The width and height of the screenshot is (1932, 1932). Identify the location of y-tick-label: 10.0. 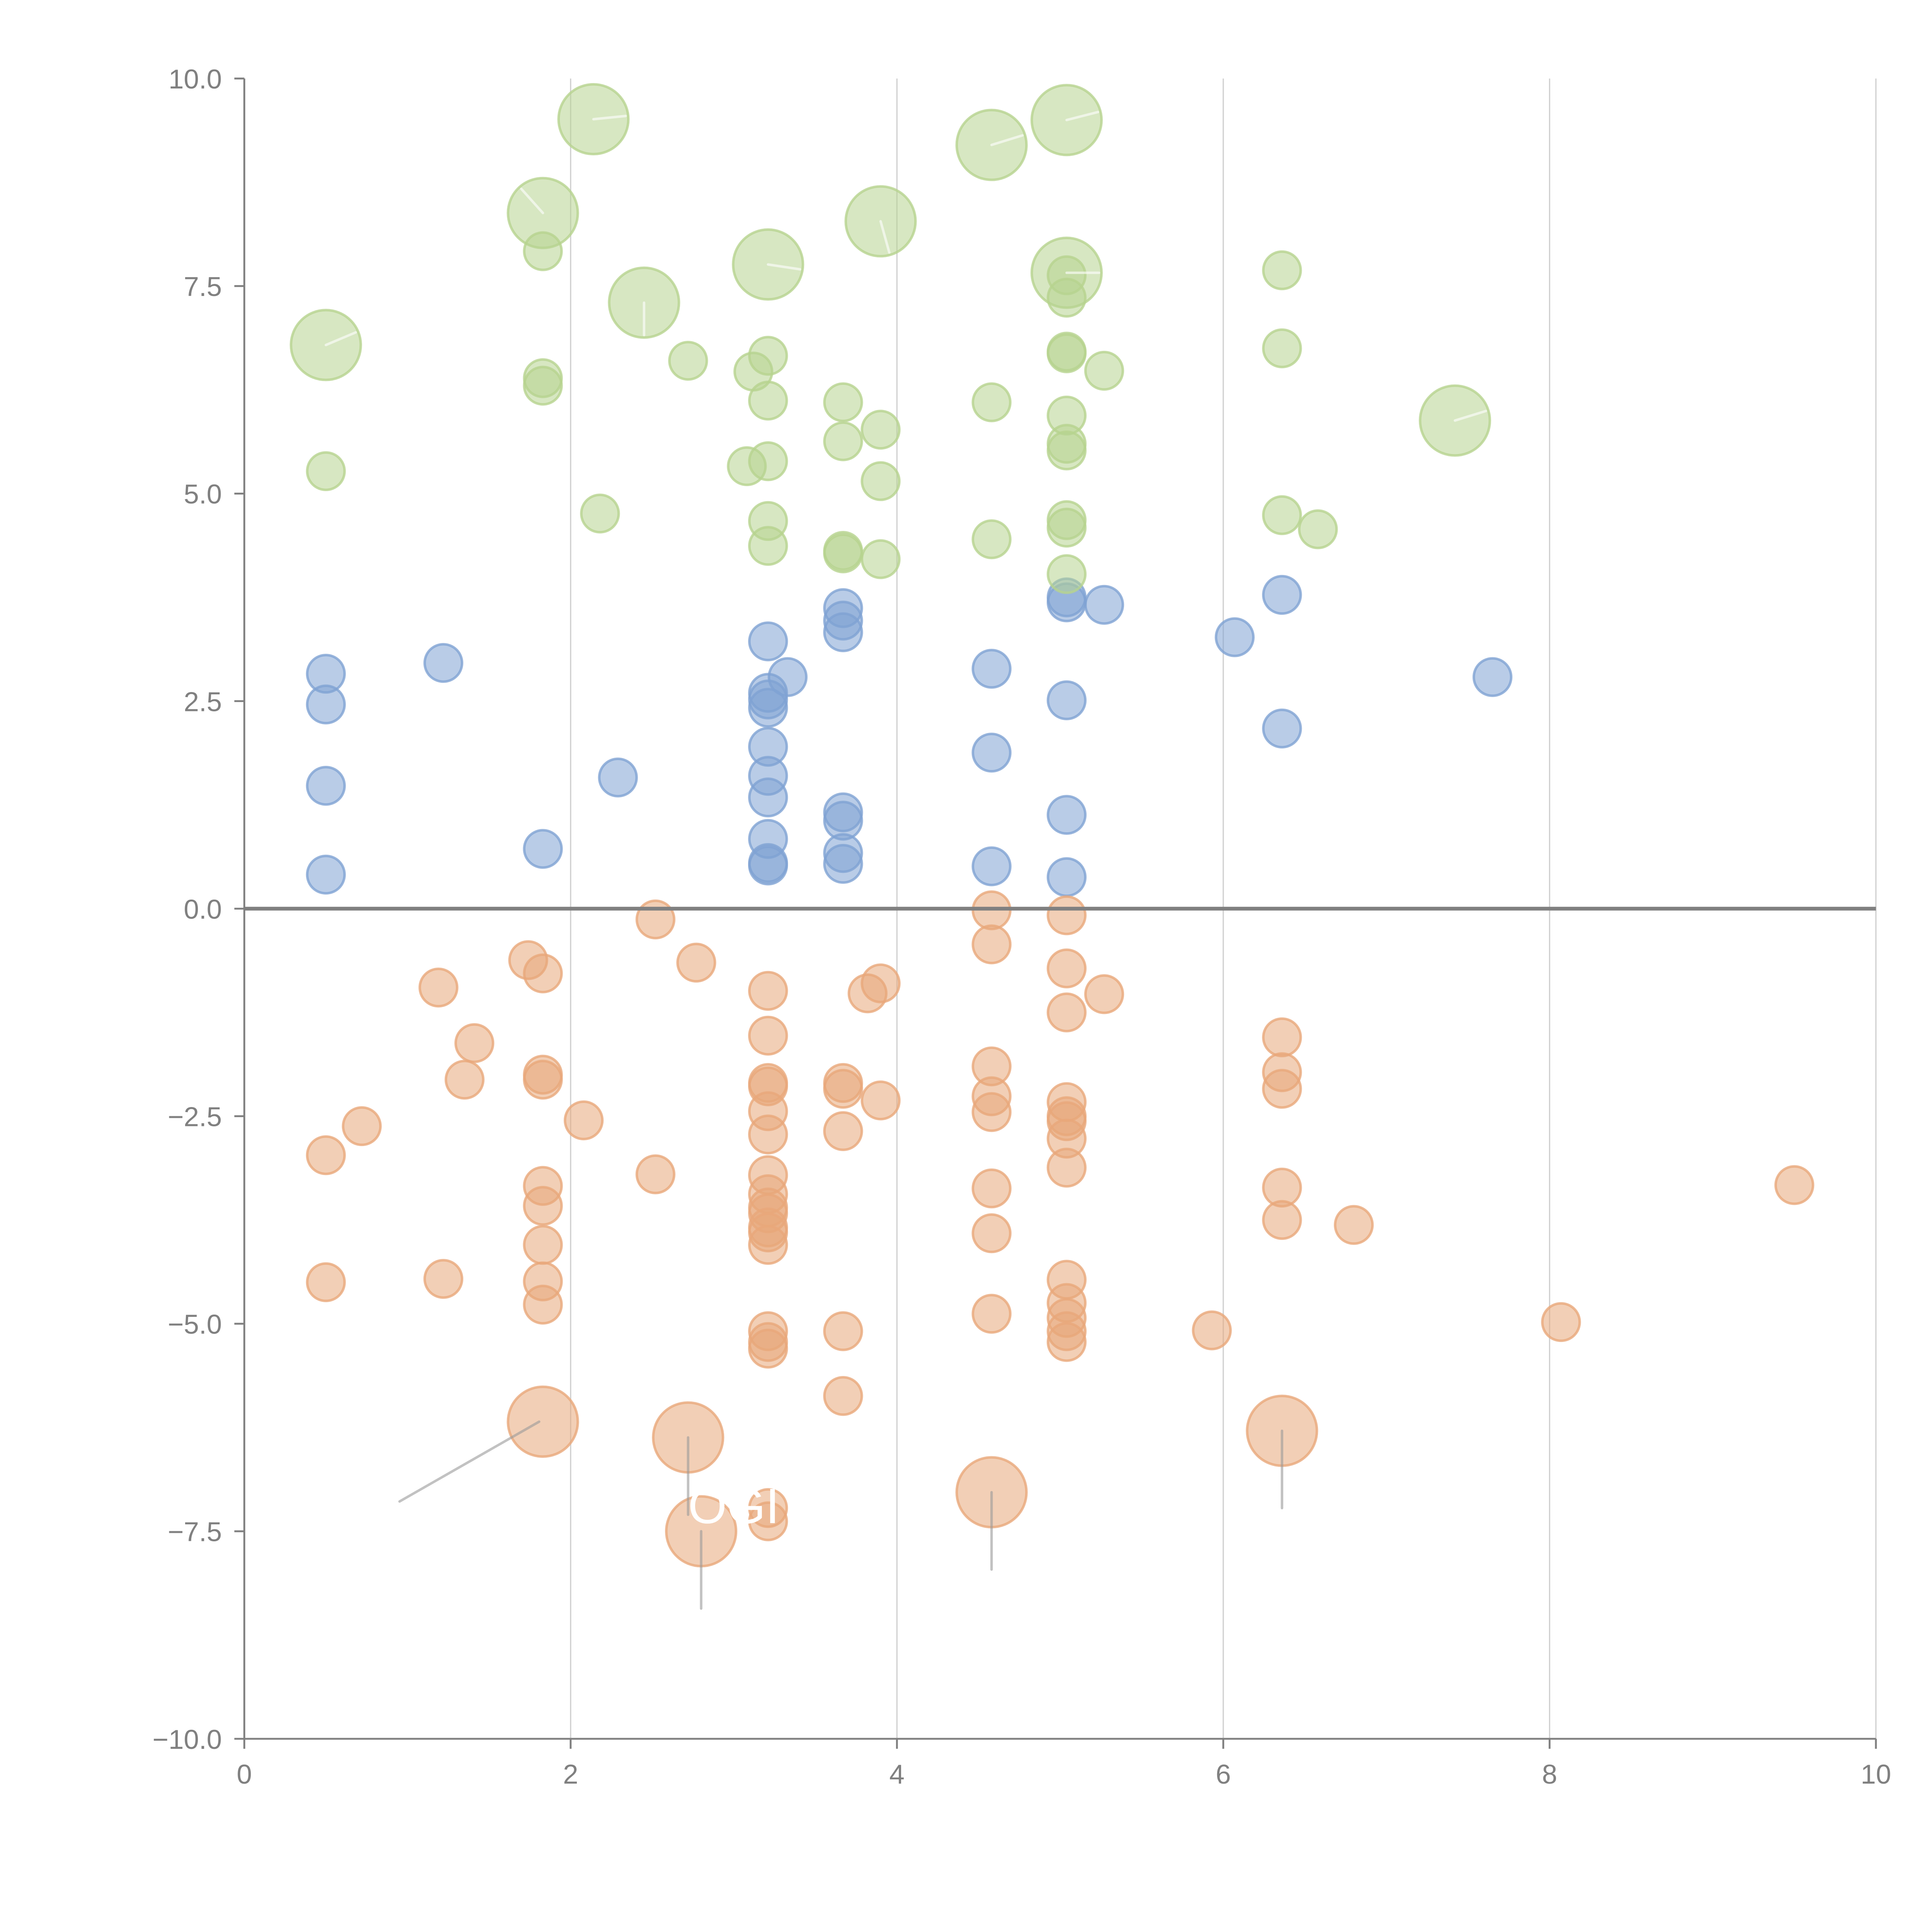
(195, 79).